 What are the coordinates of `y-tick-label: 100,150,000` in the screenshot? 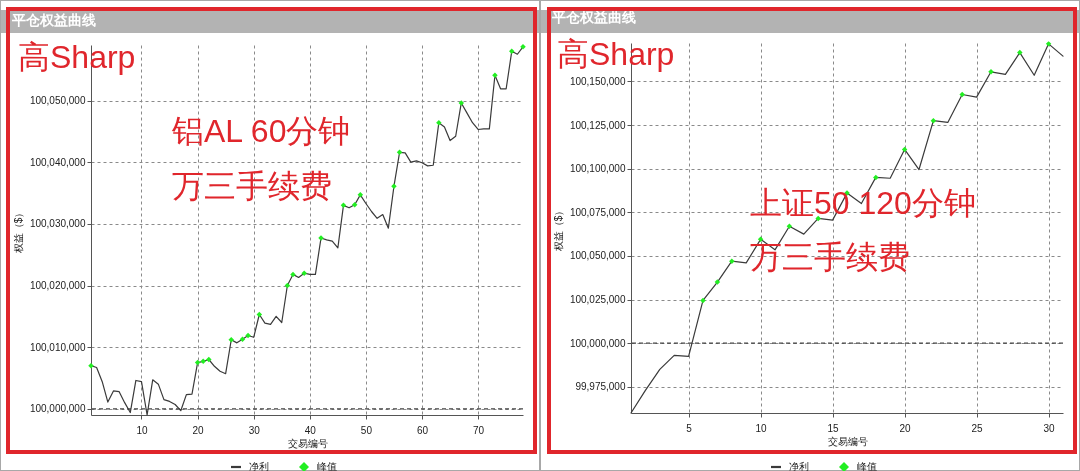 It's located at (597, 81).